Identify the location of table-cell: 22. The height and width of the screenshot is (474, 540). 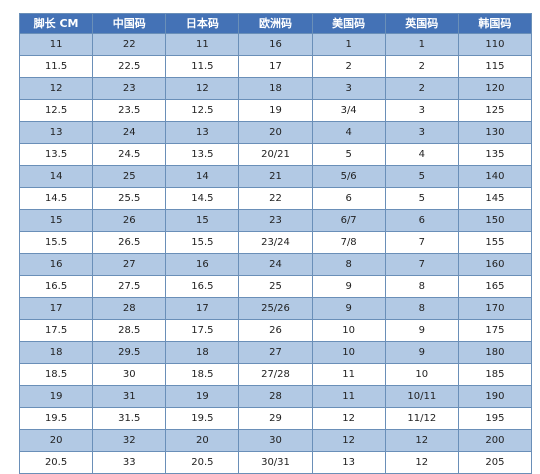
(275, 198).